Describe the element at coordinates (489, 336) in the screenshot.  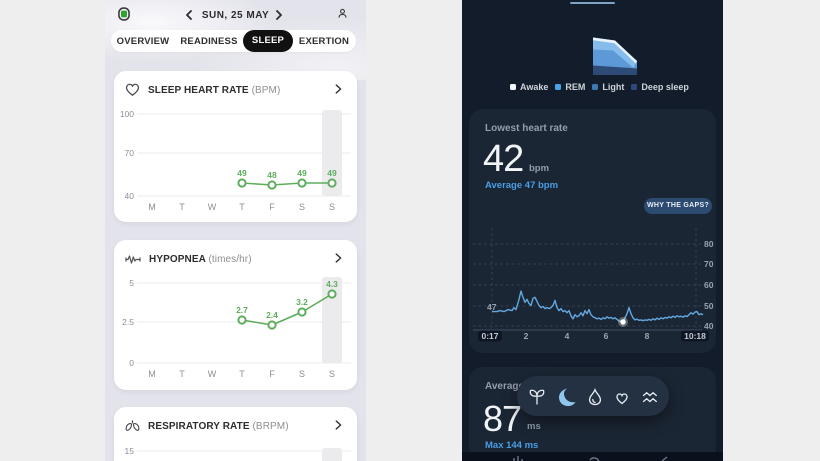
I see `svg-text: 0:17` at that location.